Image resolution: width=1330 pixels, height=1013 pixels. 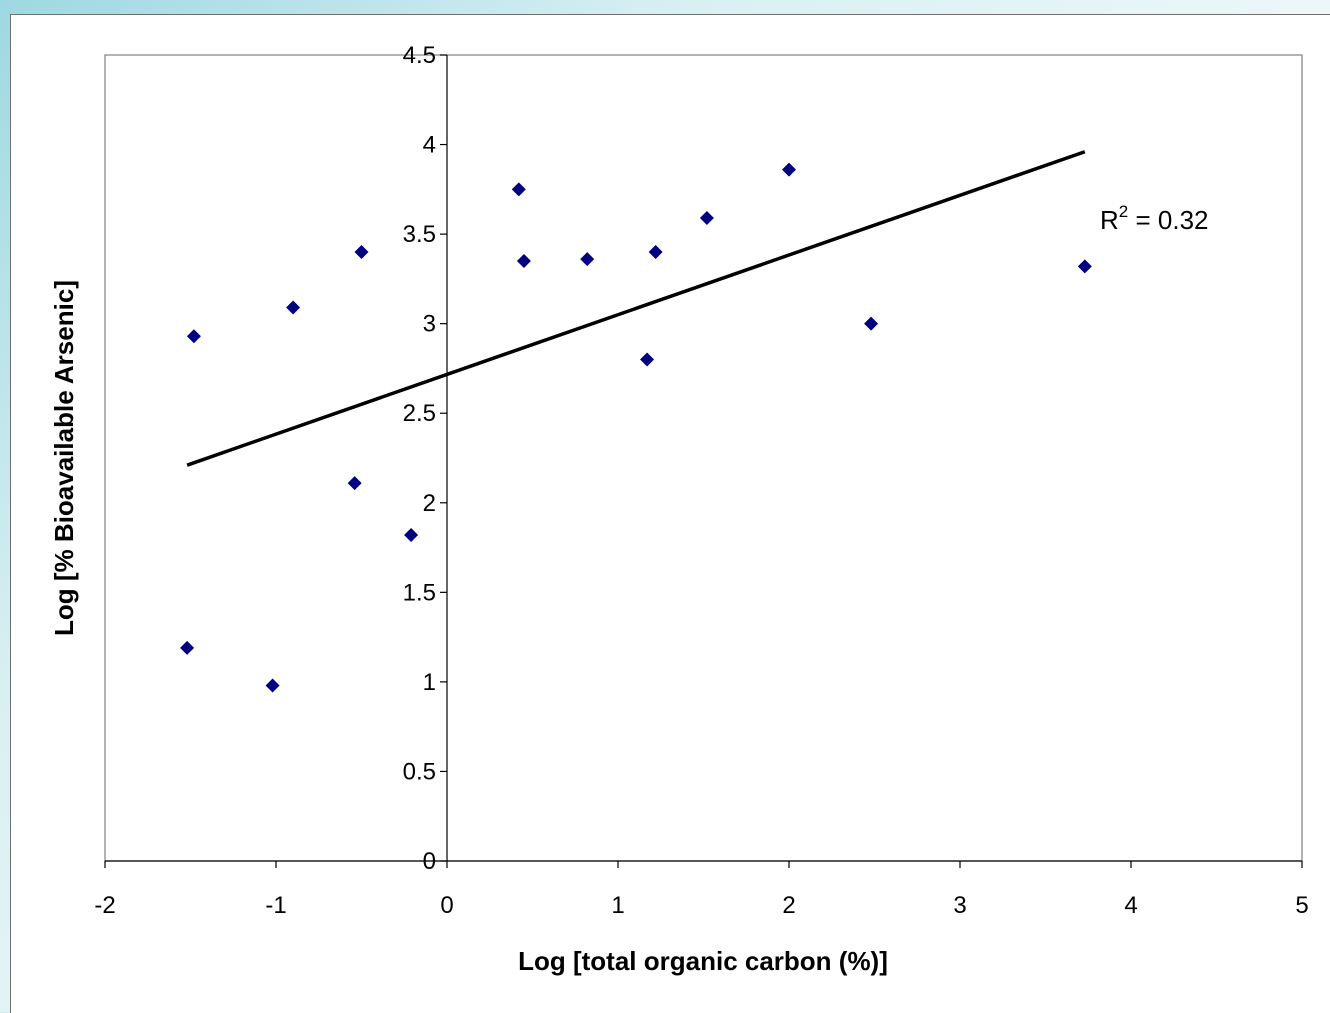 I want to click on r-squared-label: R, so click(x=1109, y=220).